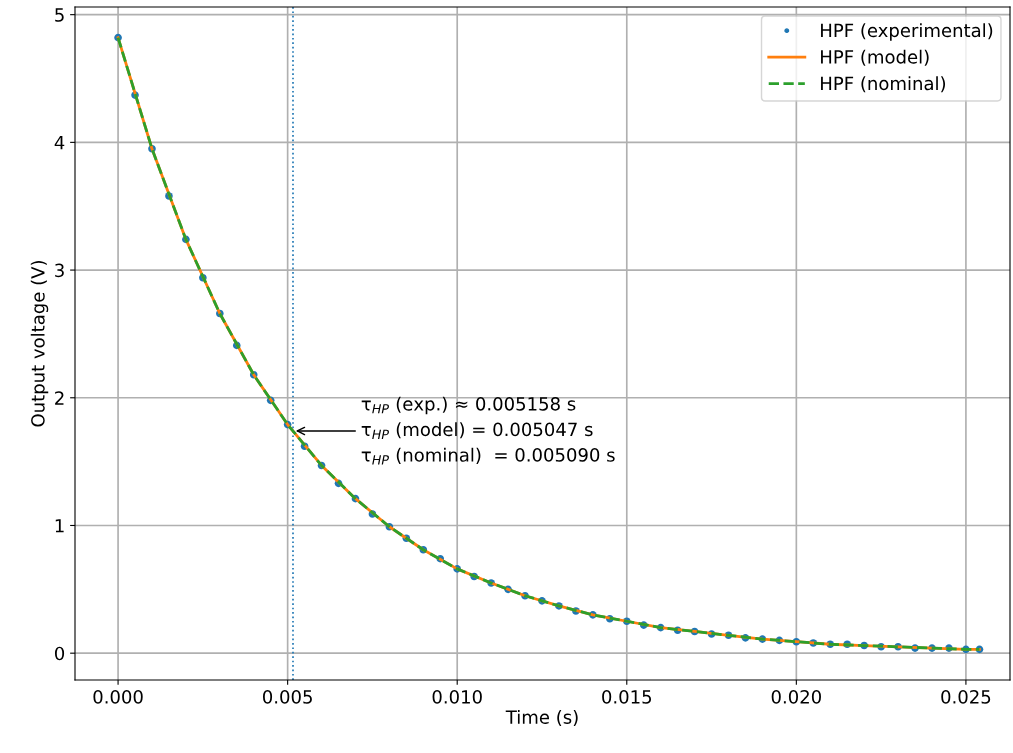  I want to click on x-axis-title: Time (s), so click(541, 718).